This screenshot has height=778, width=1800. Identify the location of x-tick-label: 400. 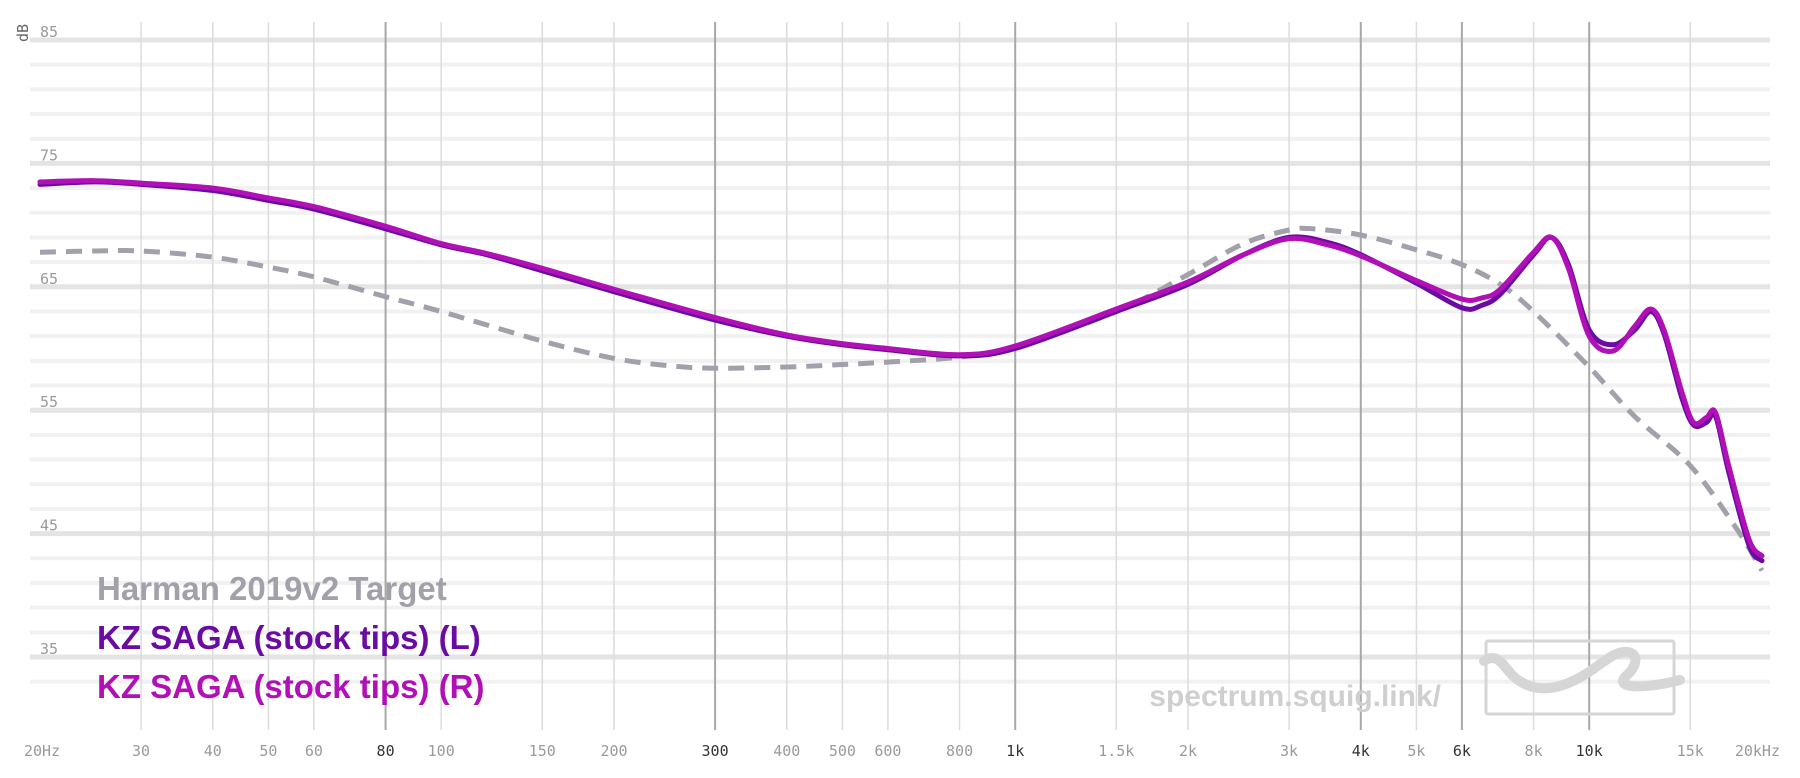
(786, 751).